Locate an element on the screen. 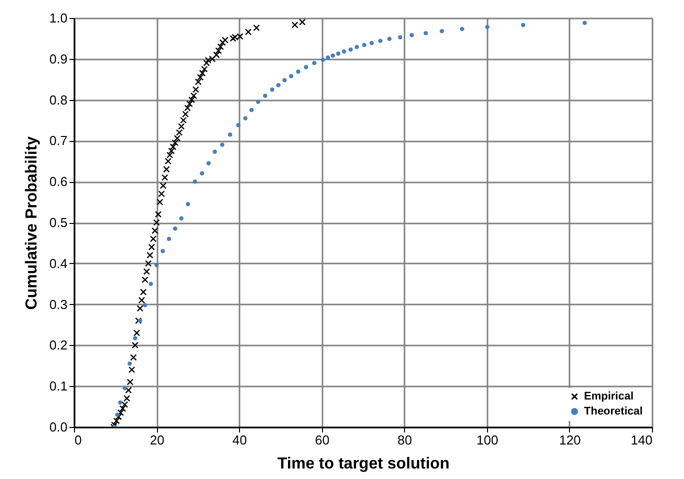 The width and height of the screenshot is (684, 479). x-tick-label: 100 is located at coordinates (487, 440).